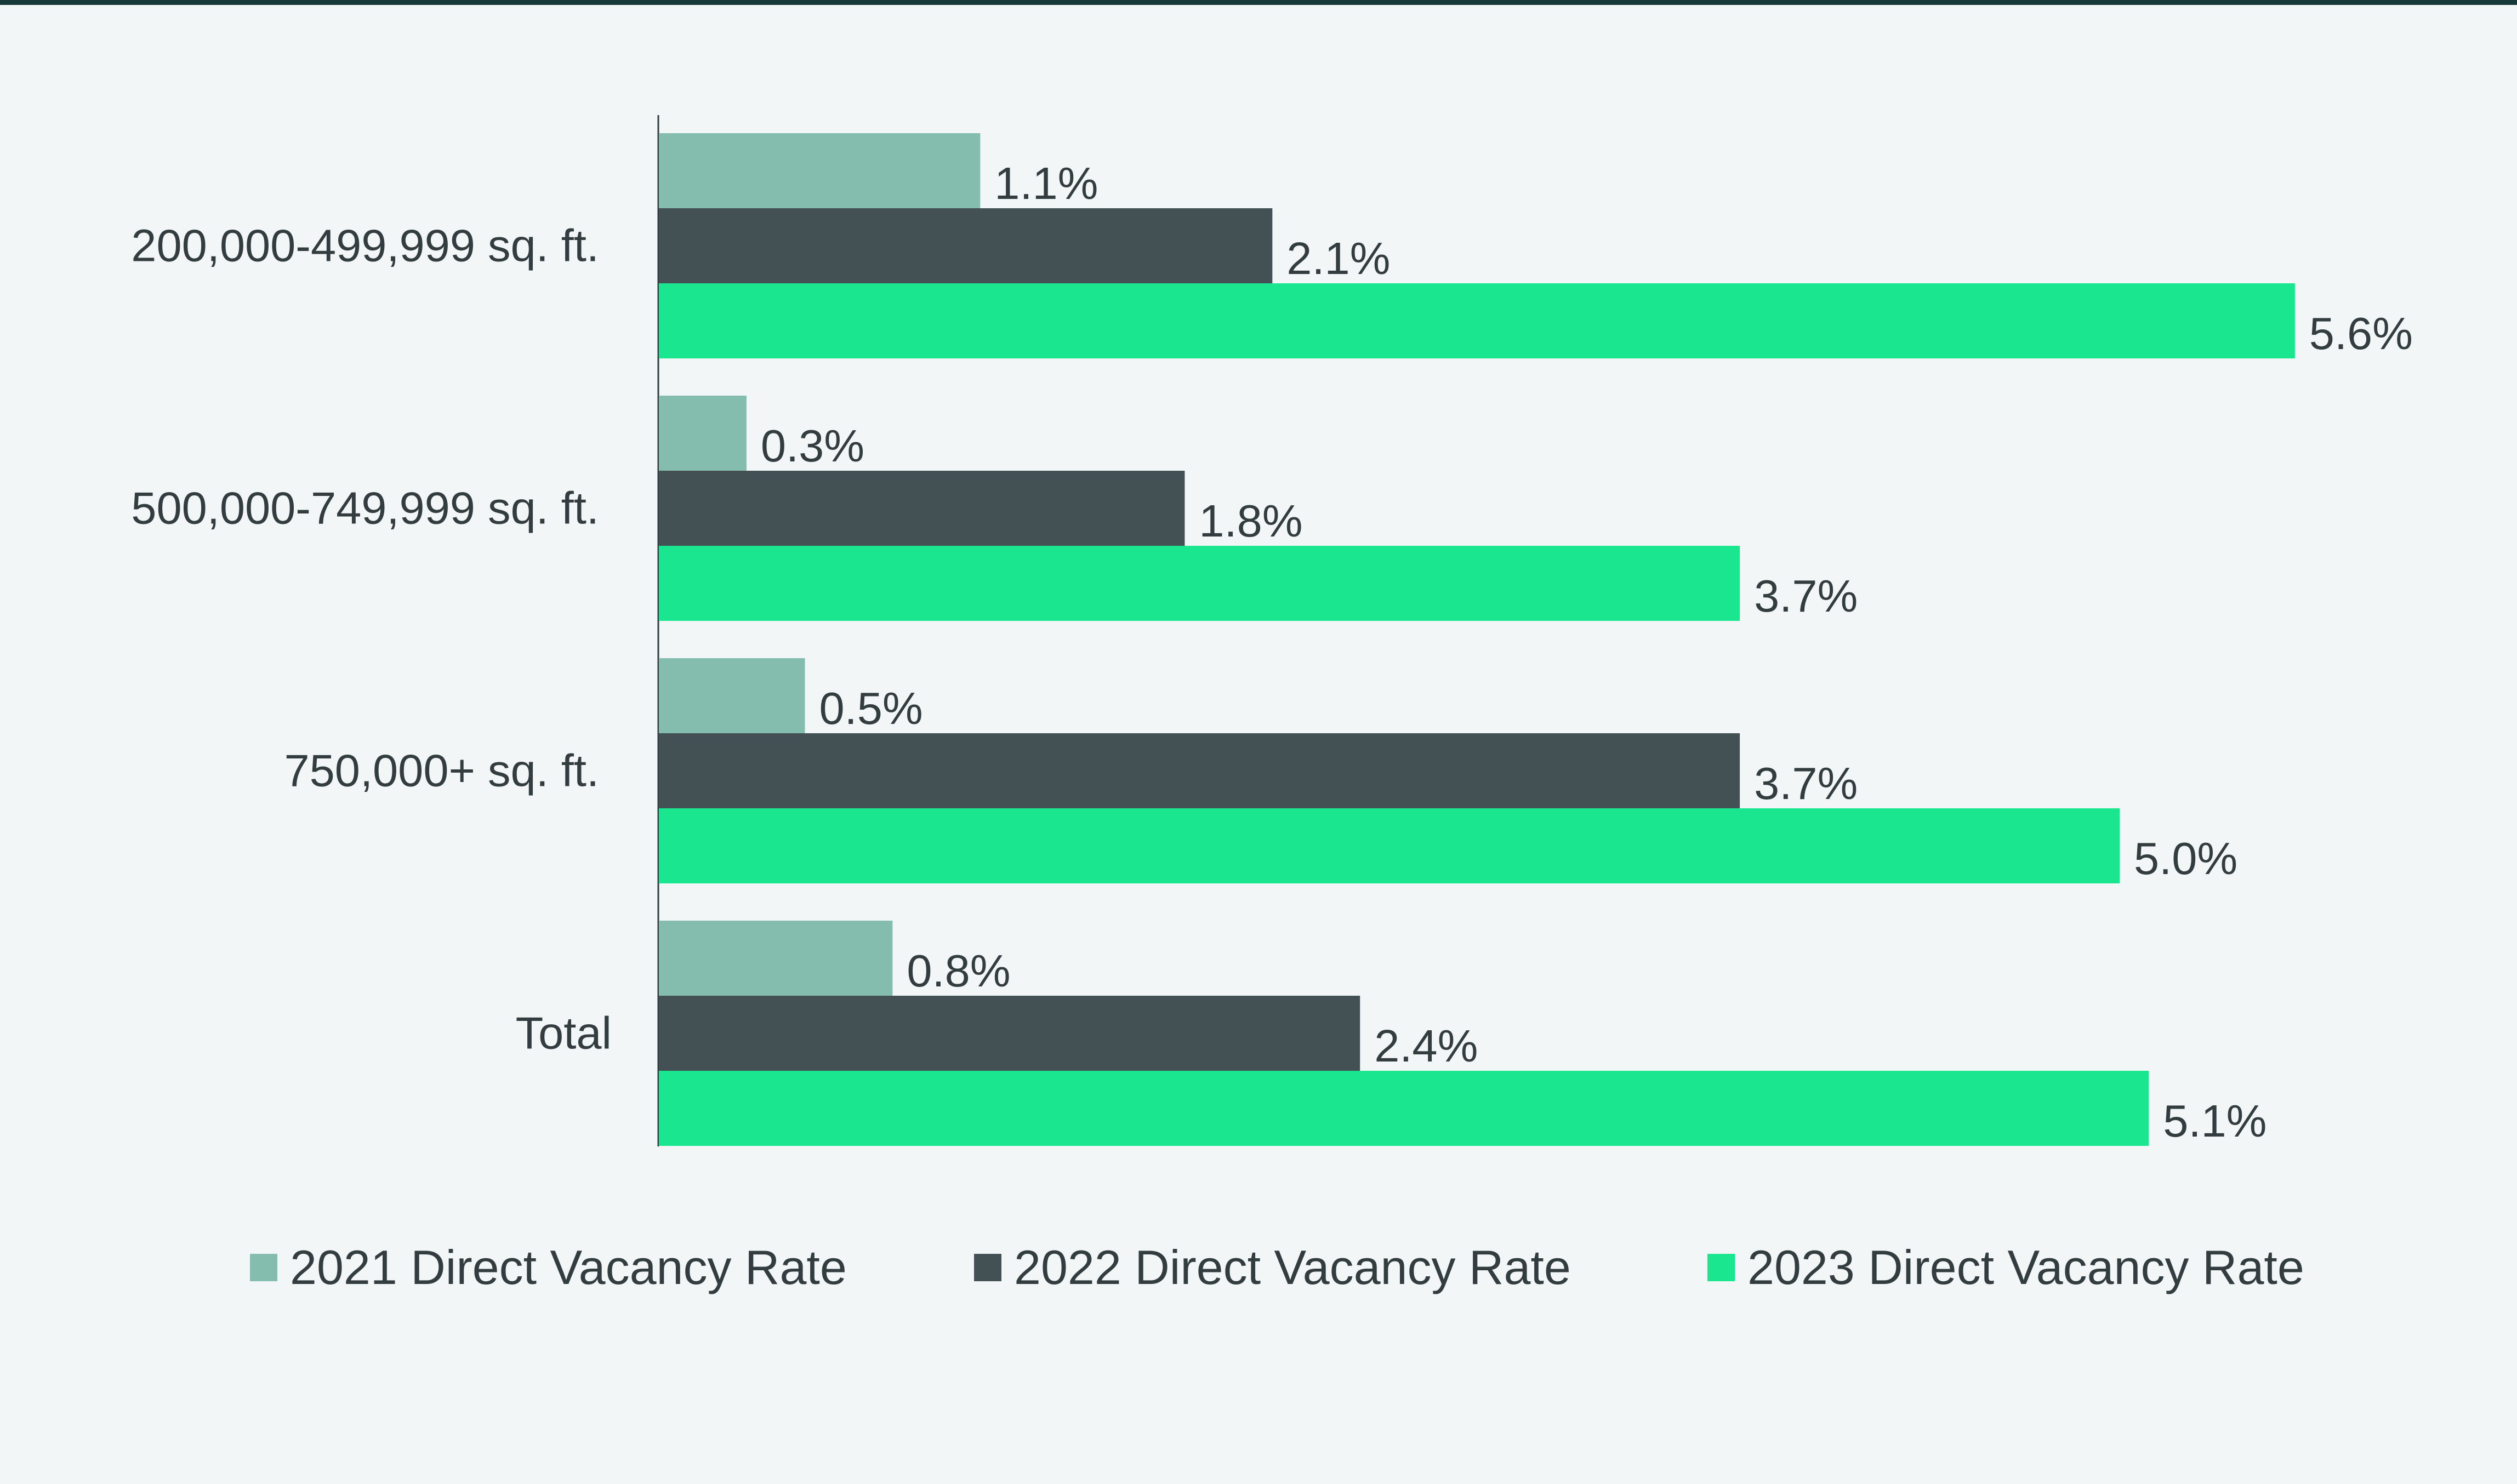 The height and width of the screenshot is (1484, 2517). What do you see at coordinates (2026, 1267) in the screenshot?
I see `legend-label: 2023 Direct Vacancy Rate` at bounding box center [2026, 1267].